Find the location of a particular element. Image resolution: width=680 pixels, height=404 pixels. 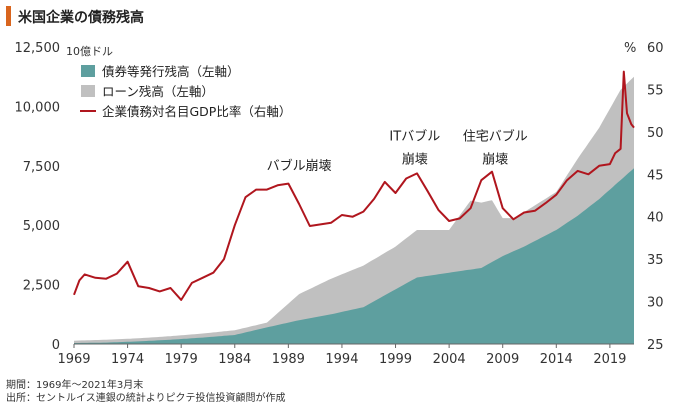

x-tick-label: 1999 is located at coordinates (395, 359).